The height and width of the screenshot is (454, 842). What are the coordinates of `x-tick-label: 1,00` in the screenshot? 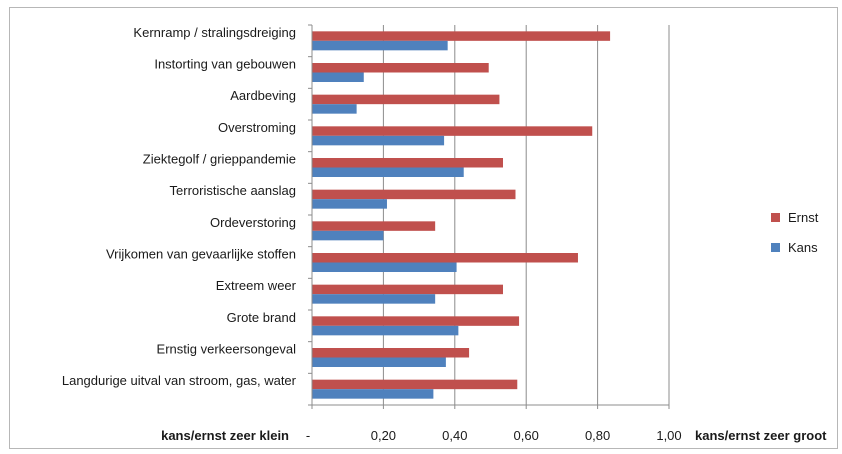 It's located at (668, 435).